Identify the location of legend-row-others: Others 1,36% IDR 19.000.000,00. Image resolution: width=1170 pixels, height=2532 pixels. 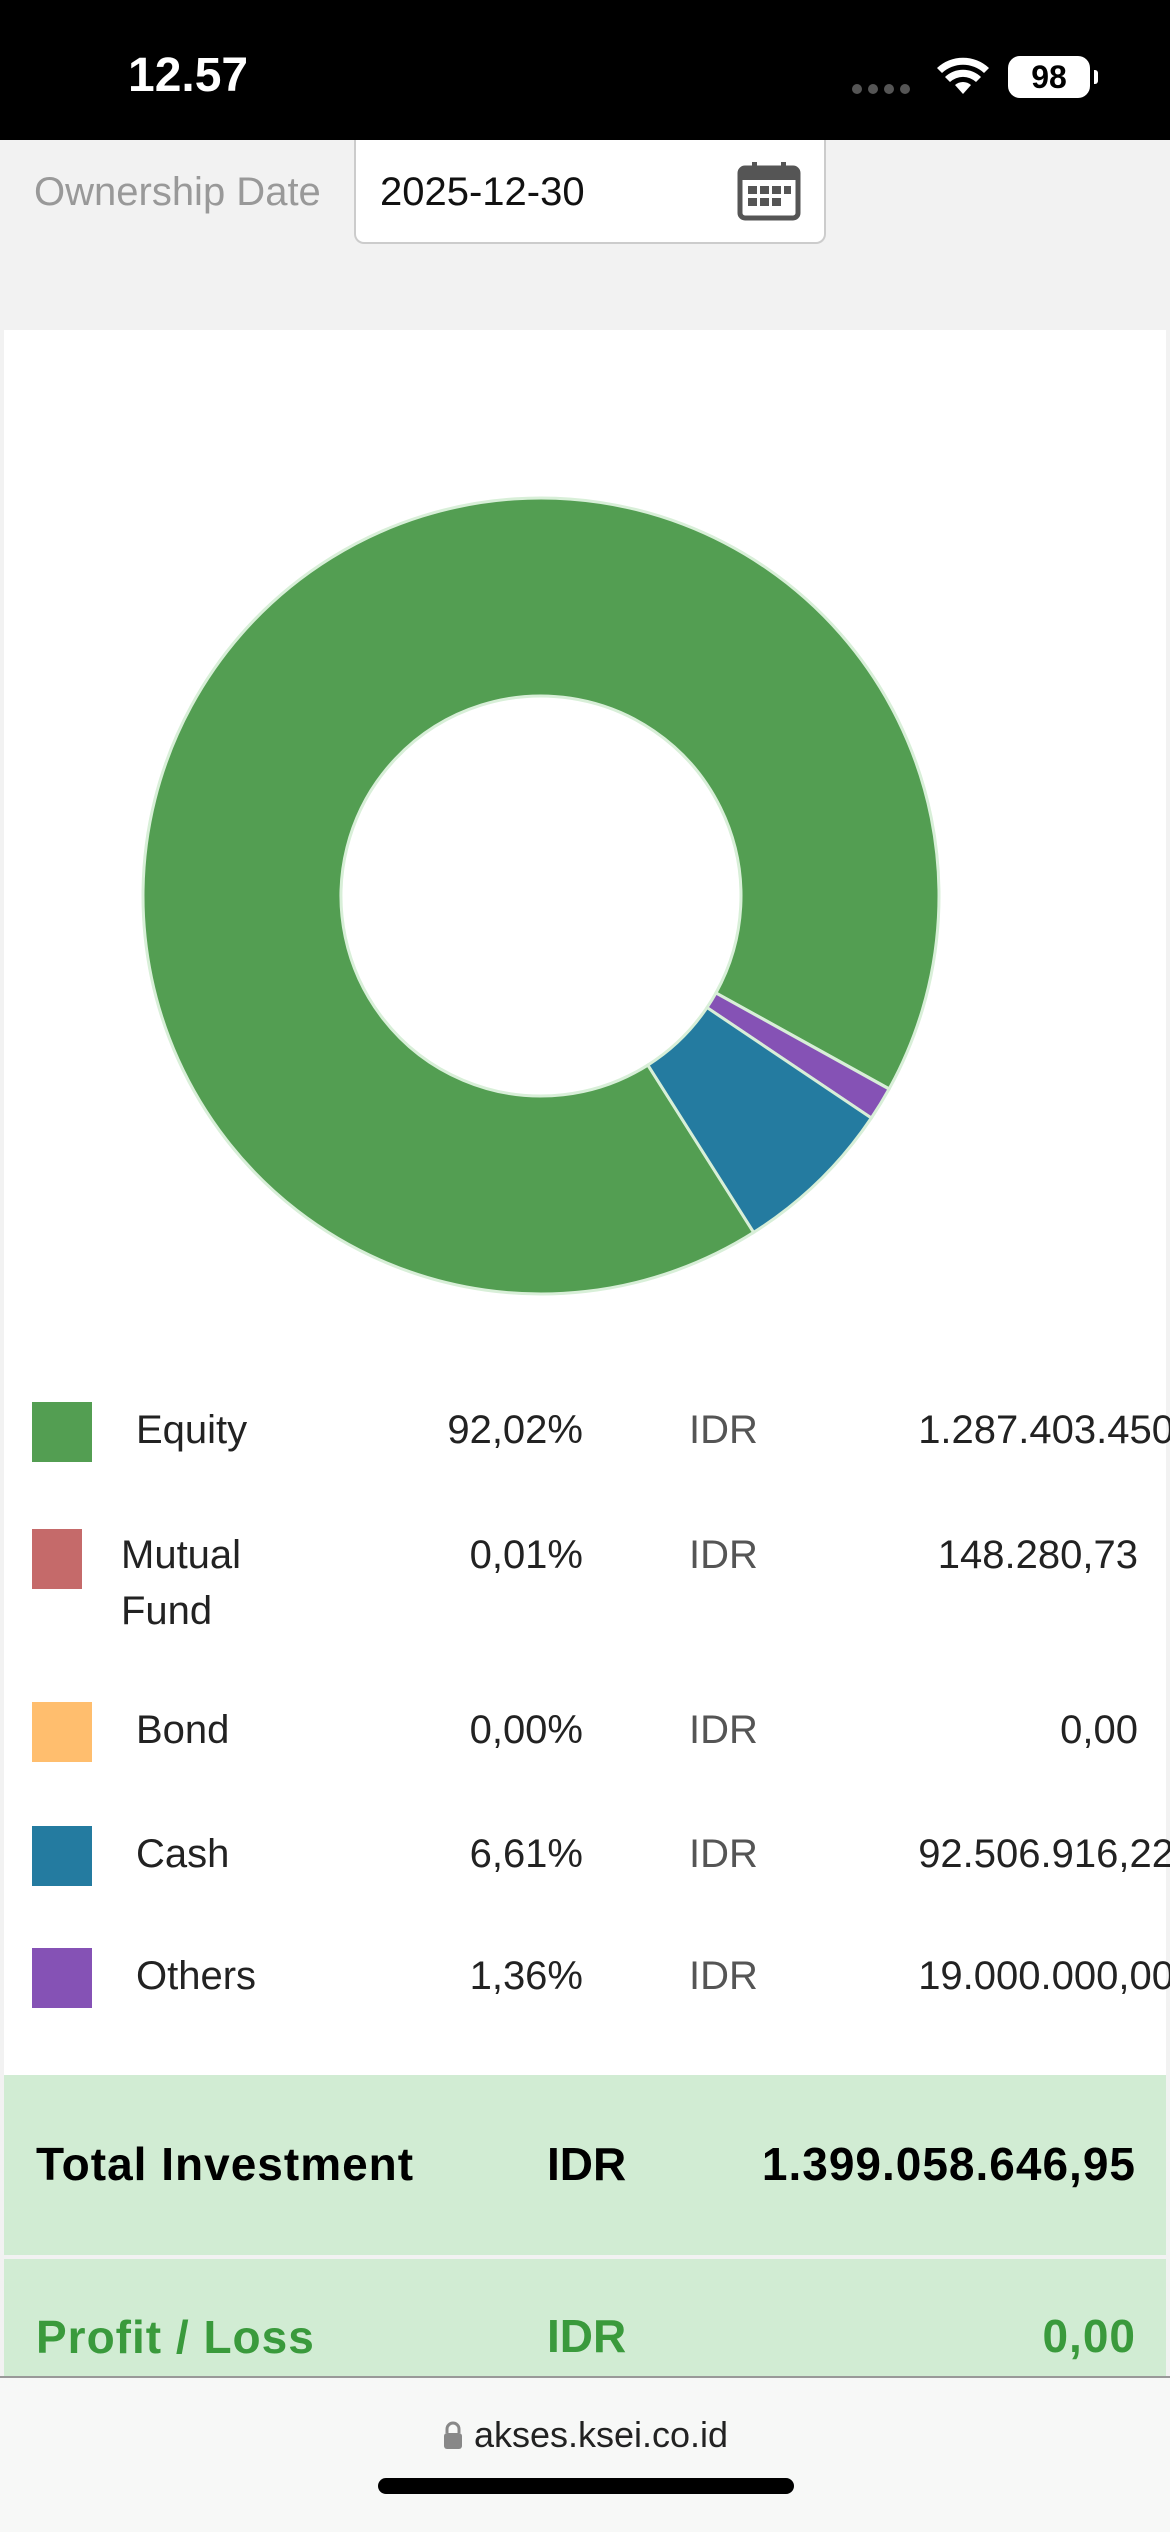
(585, 1988).